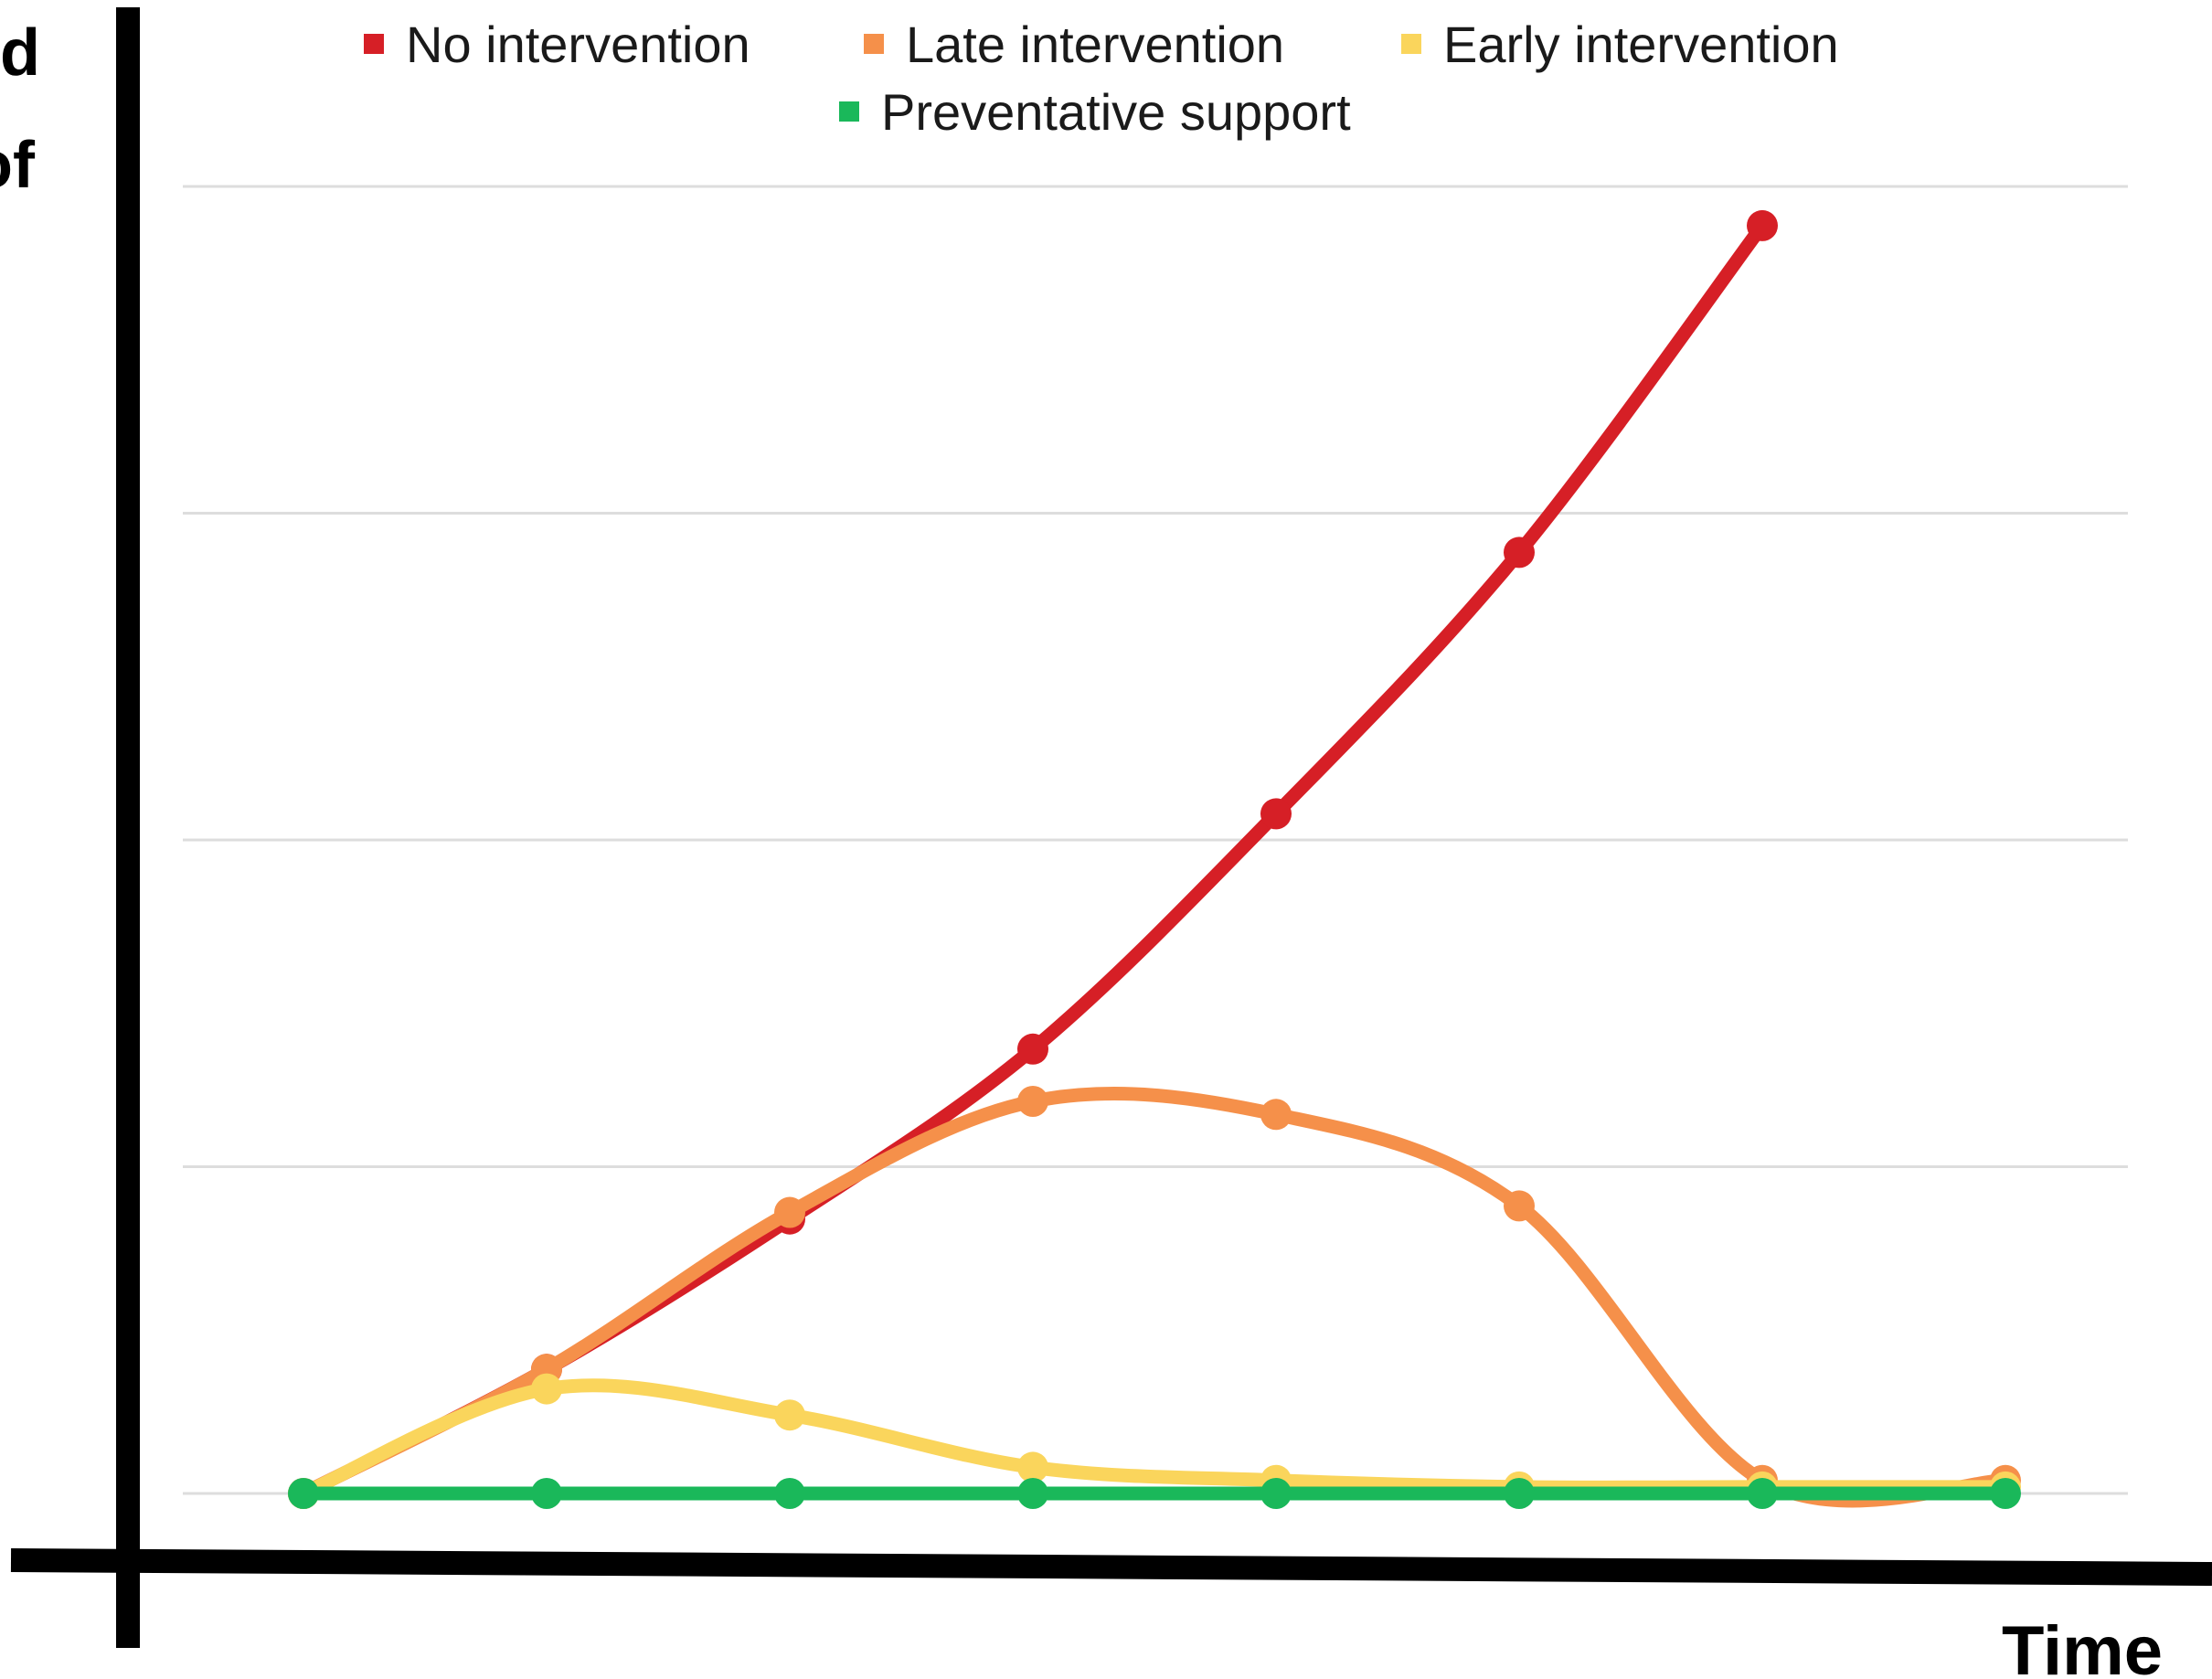  Describe the element at coordinates (1116, 112) in the screenshot. I see `legend-label-3: Preventative support` at that location.